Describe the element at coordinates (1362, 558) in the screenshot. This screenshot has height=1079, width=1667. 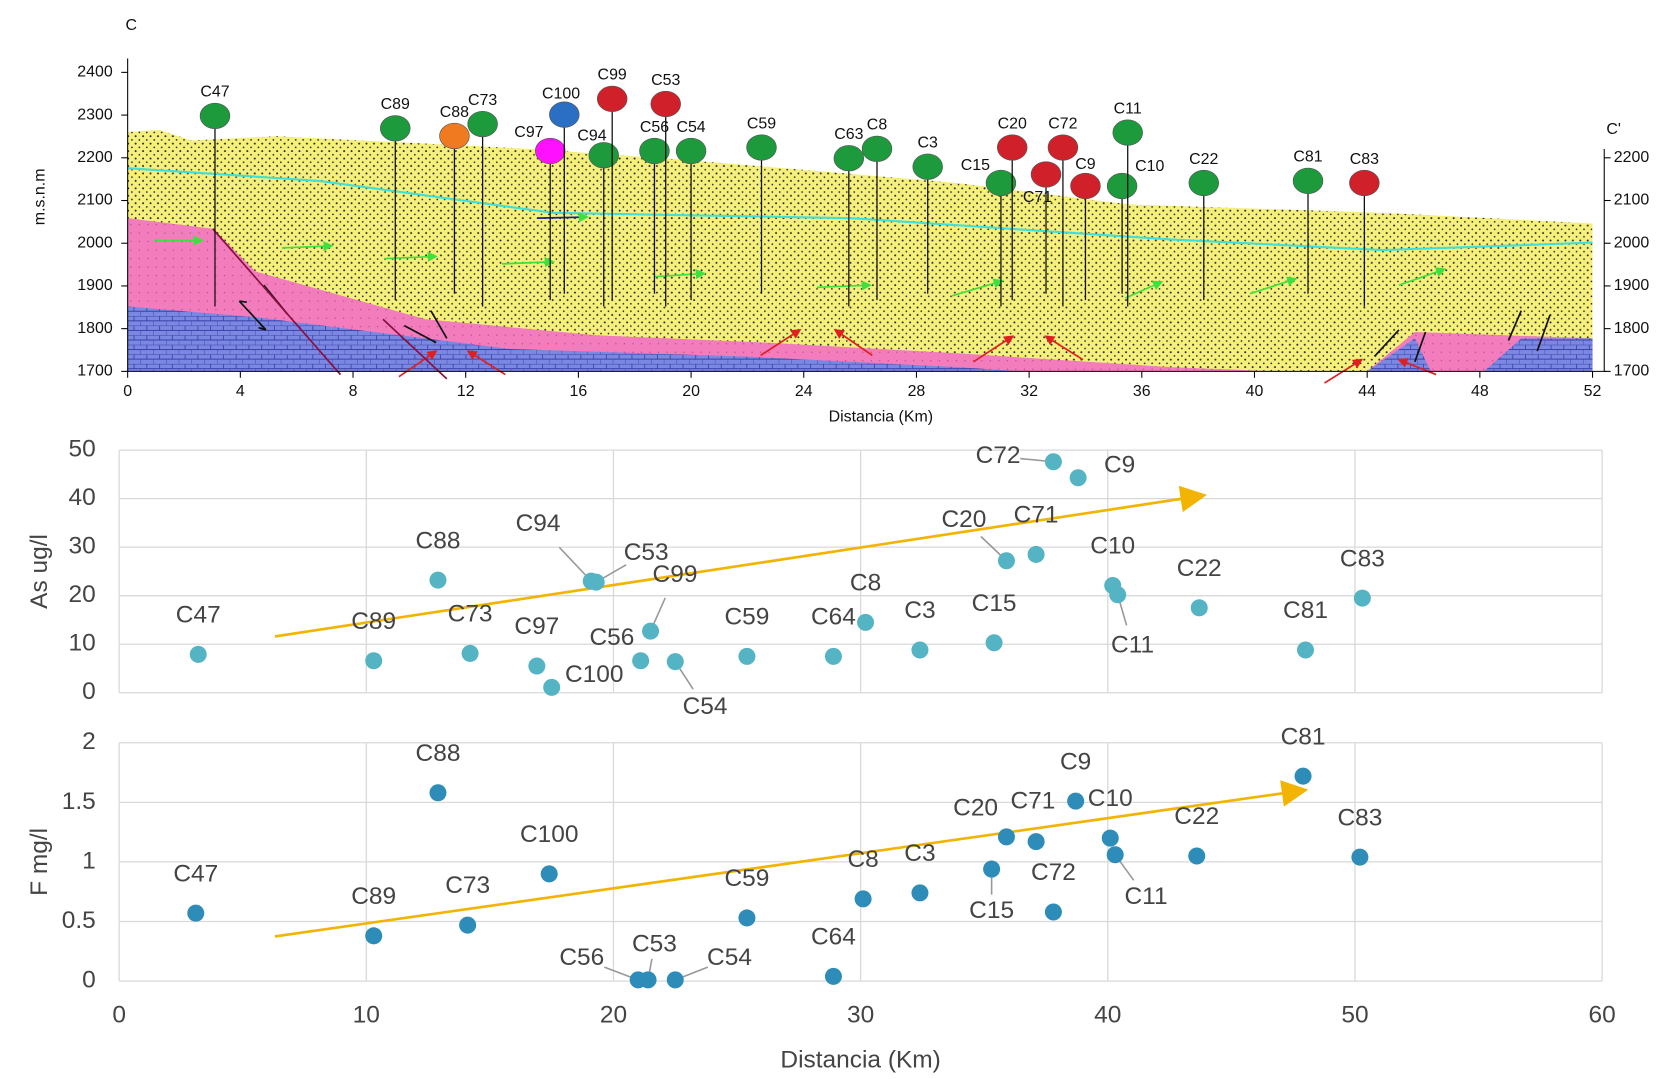
I see `point-label: C83` at that location.